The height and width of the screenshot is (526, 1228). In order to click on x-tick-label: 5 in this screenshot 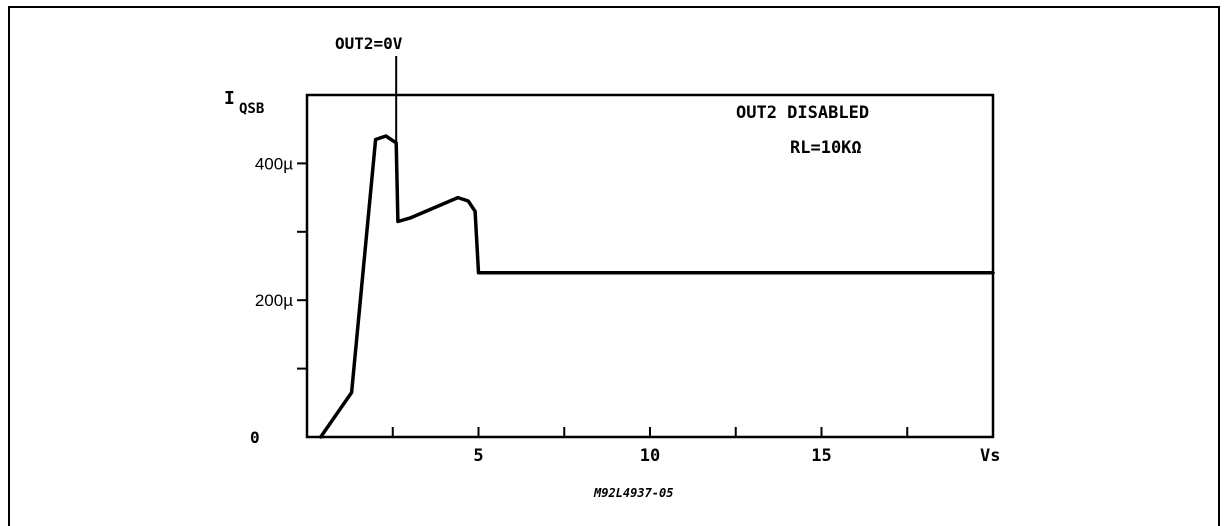, I will do `click(478, 456)`.